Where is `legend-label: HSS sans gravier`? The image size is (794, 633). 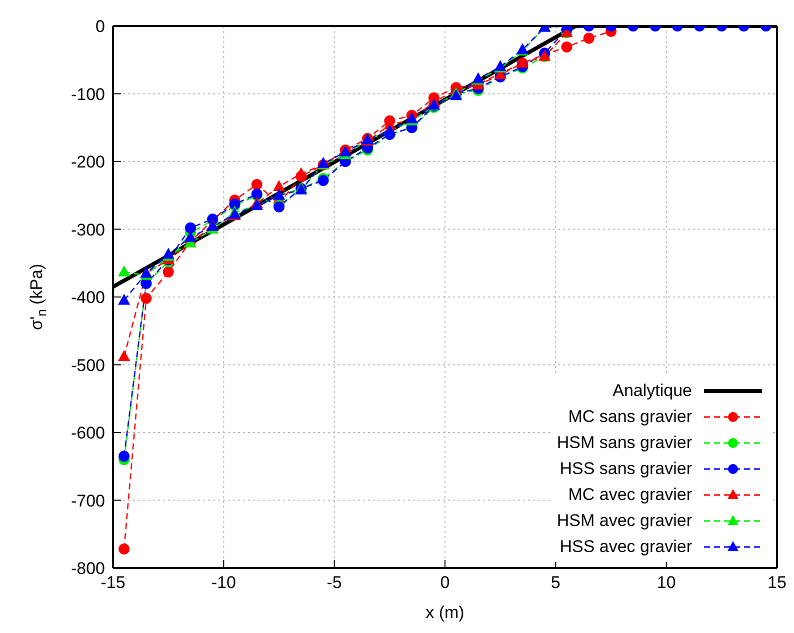 legend-label: HSS sans gravier is located at coordinates (626, 469).